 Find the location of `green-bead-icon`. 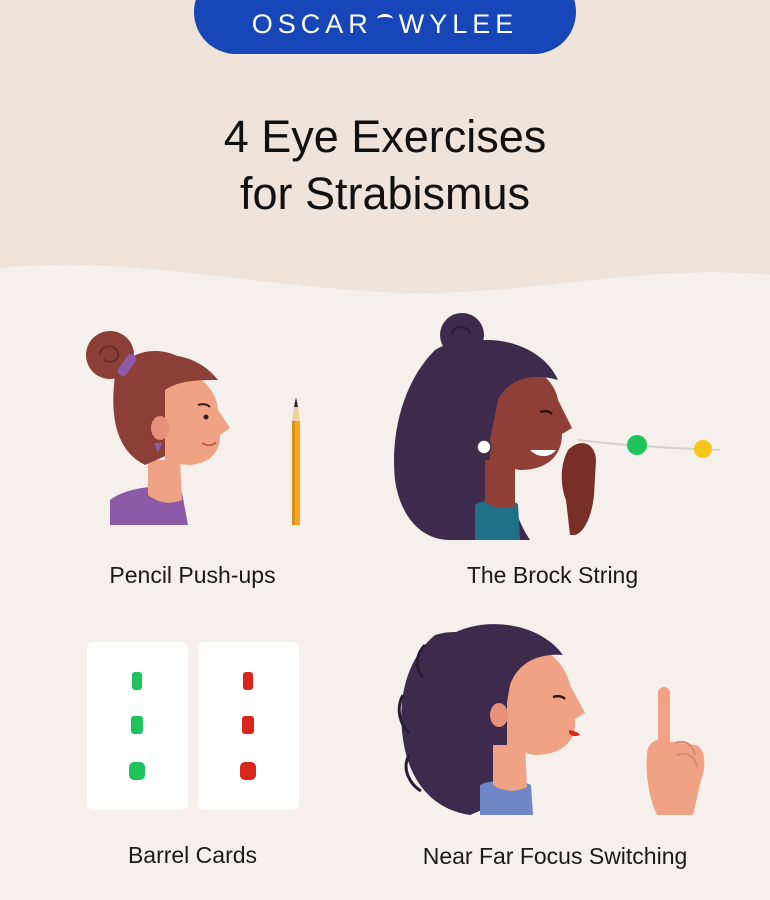

green-bead-icon is located at coordinates (637, 445).